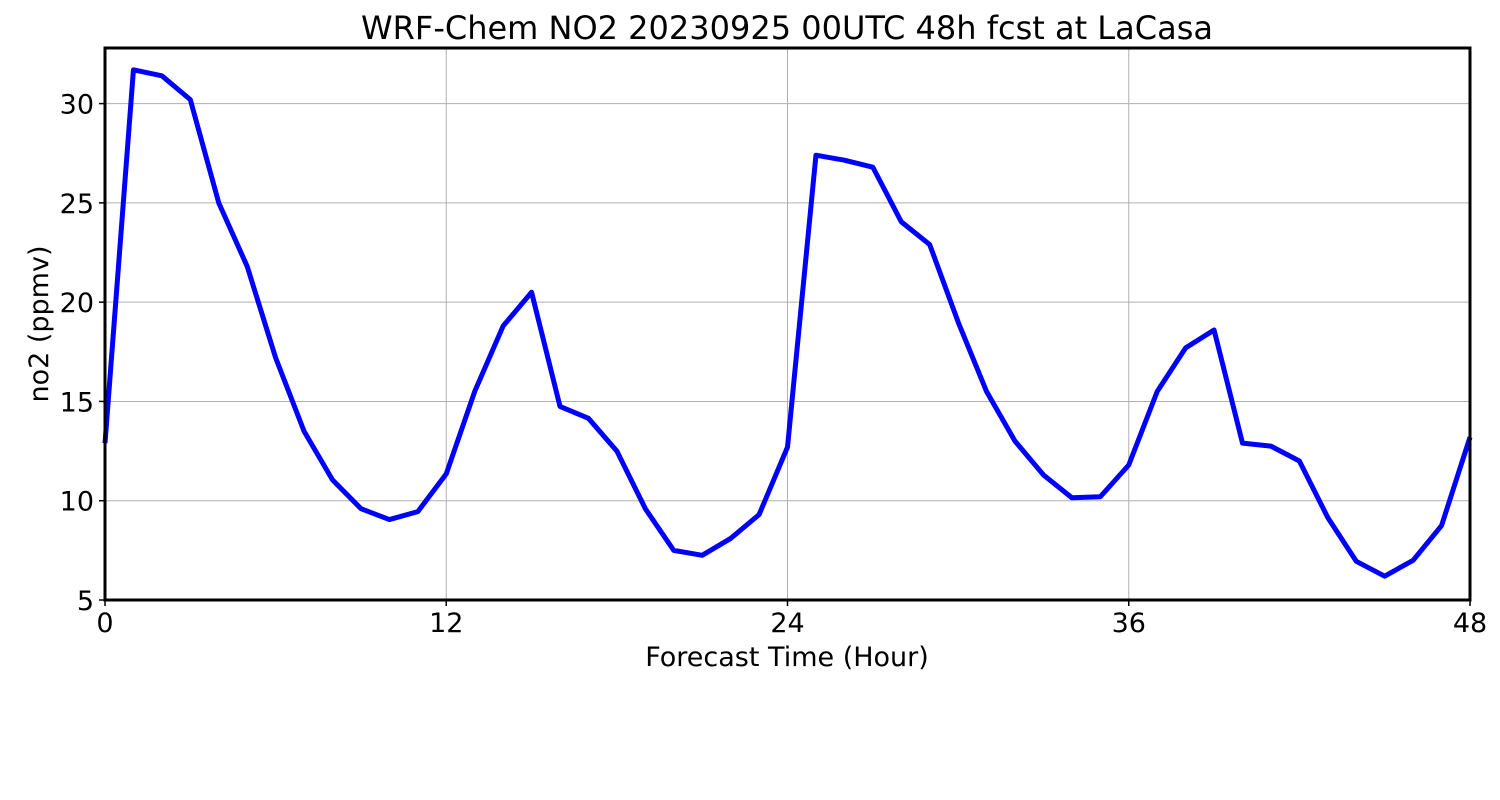 Image resolution: width=1500 pixels, height=800 pixels. What do you see at coordinates (77, 502) in the screenshot?
I see `y-tick-label: 10` at bounding box center [77, 502].